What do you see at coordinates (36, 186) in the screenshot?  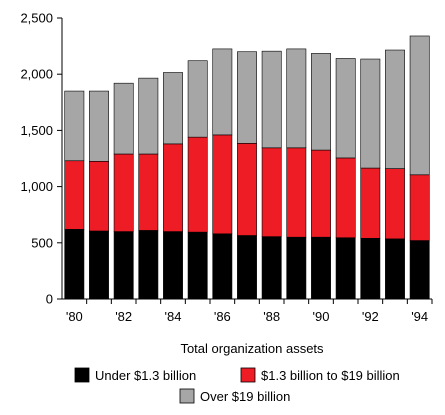 I see `y-tick-label: 1,000` at bounding box center [36, 186].